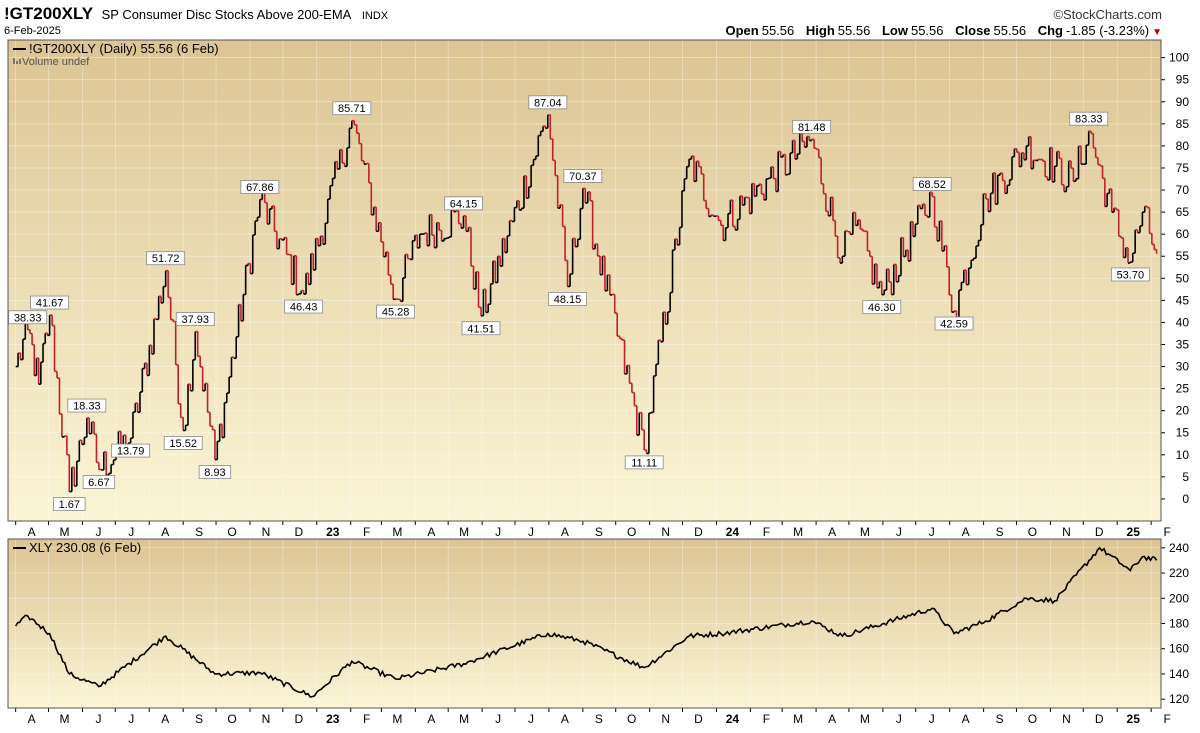 This screenshot has width=1200, height=733. What do you see at coordinates (1107, 14) in the screenshot?
I see `brand-logo: ©StockCharts.com` at bounding box center [1107, 14].